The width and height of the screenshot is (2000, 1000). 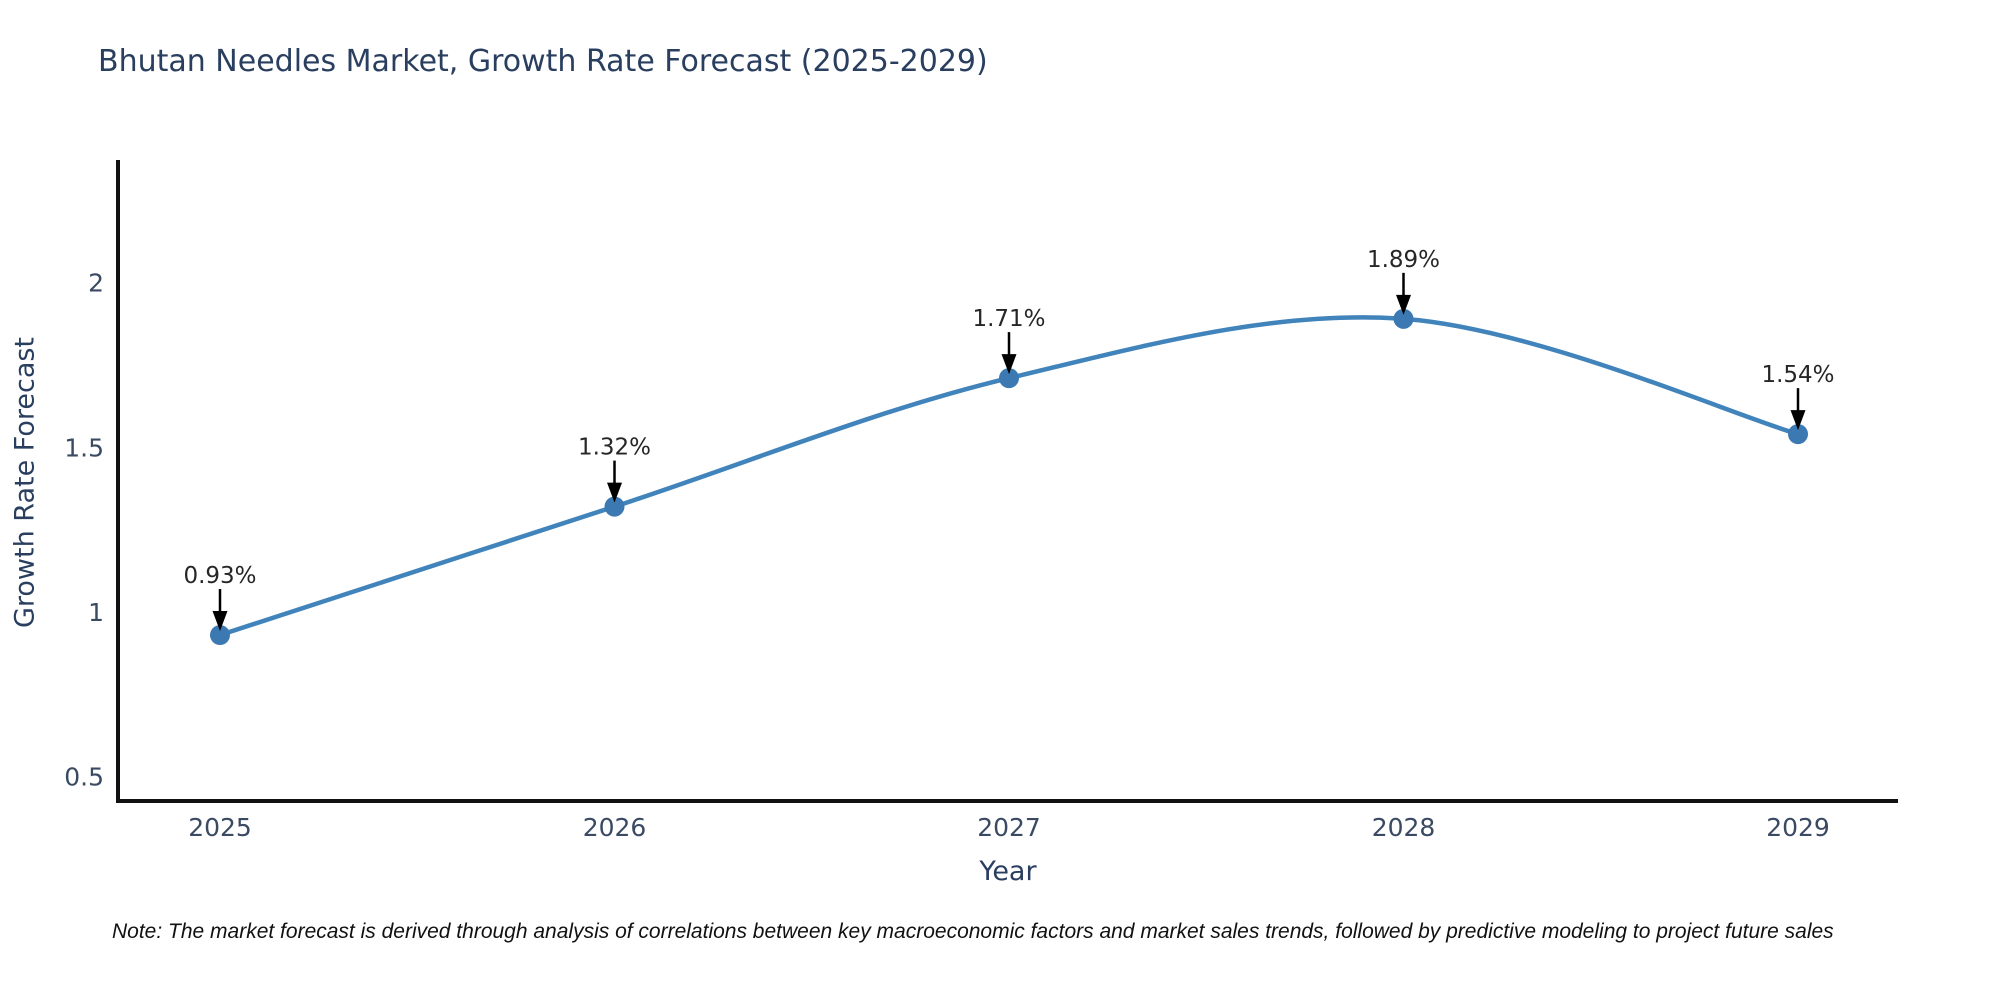 What do you see at coordinates (1008, 871) in the screenshot?
I see `x-axis-title: Year` at bounding box center [1008, 871].